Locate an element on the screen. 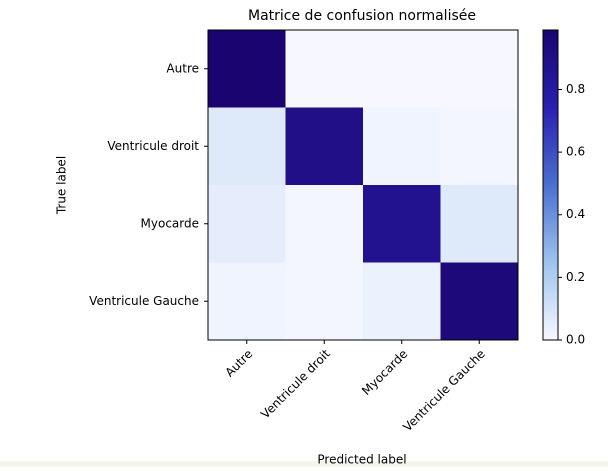  x-tick-label: Autre is located at coordinates (238, 363).